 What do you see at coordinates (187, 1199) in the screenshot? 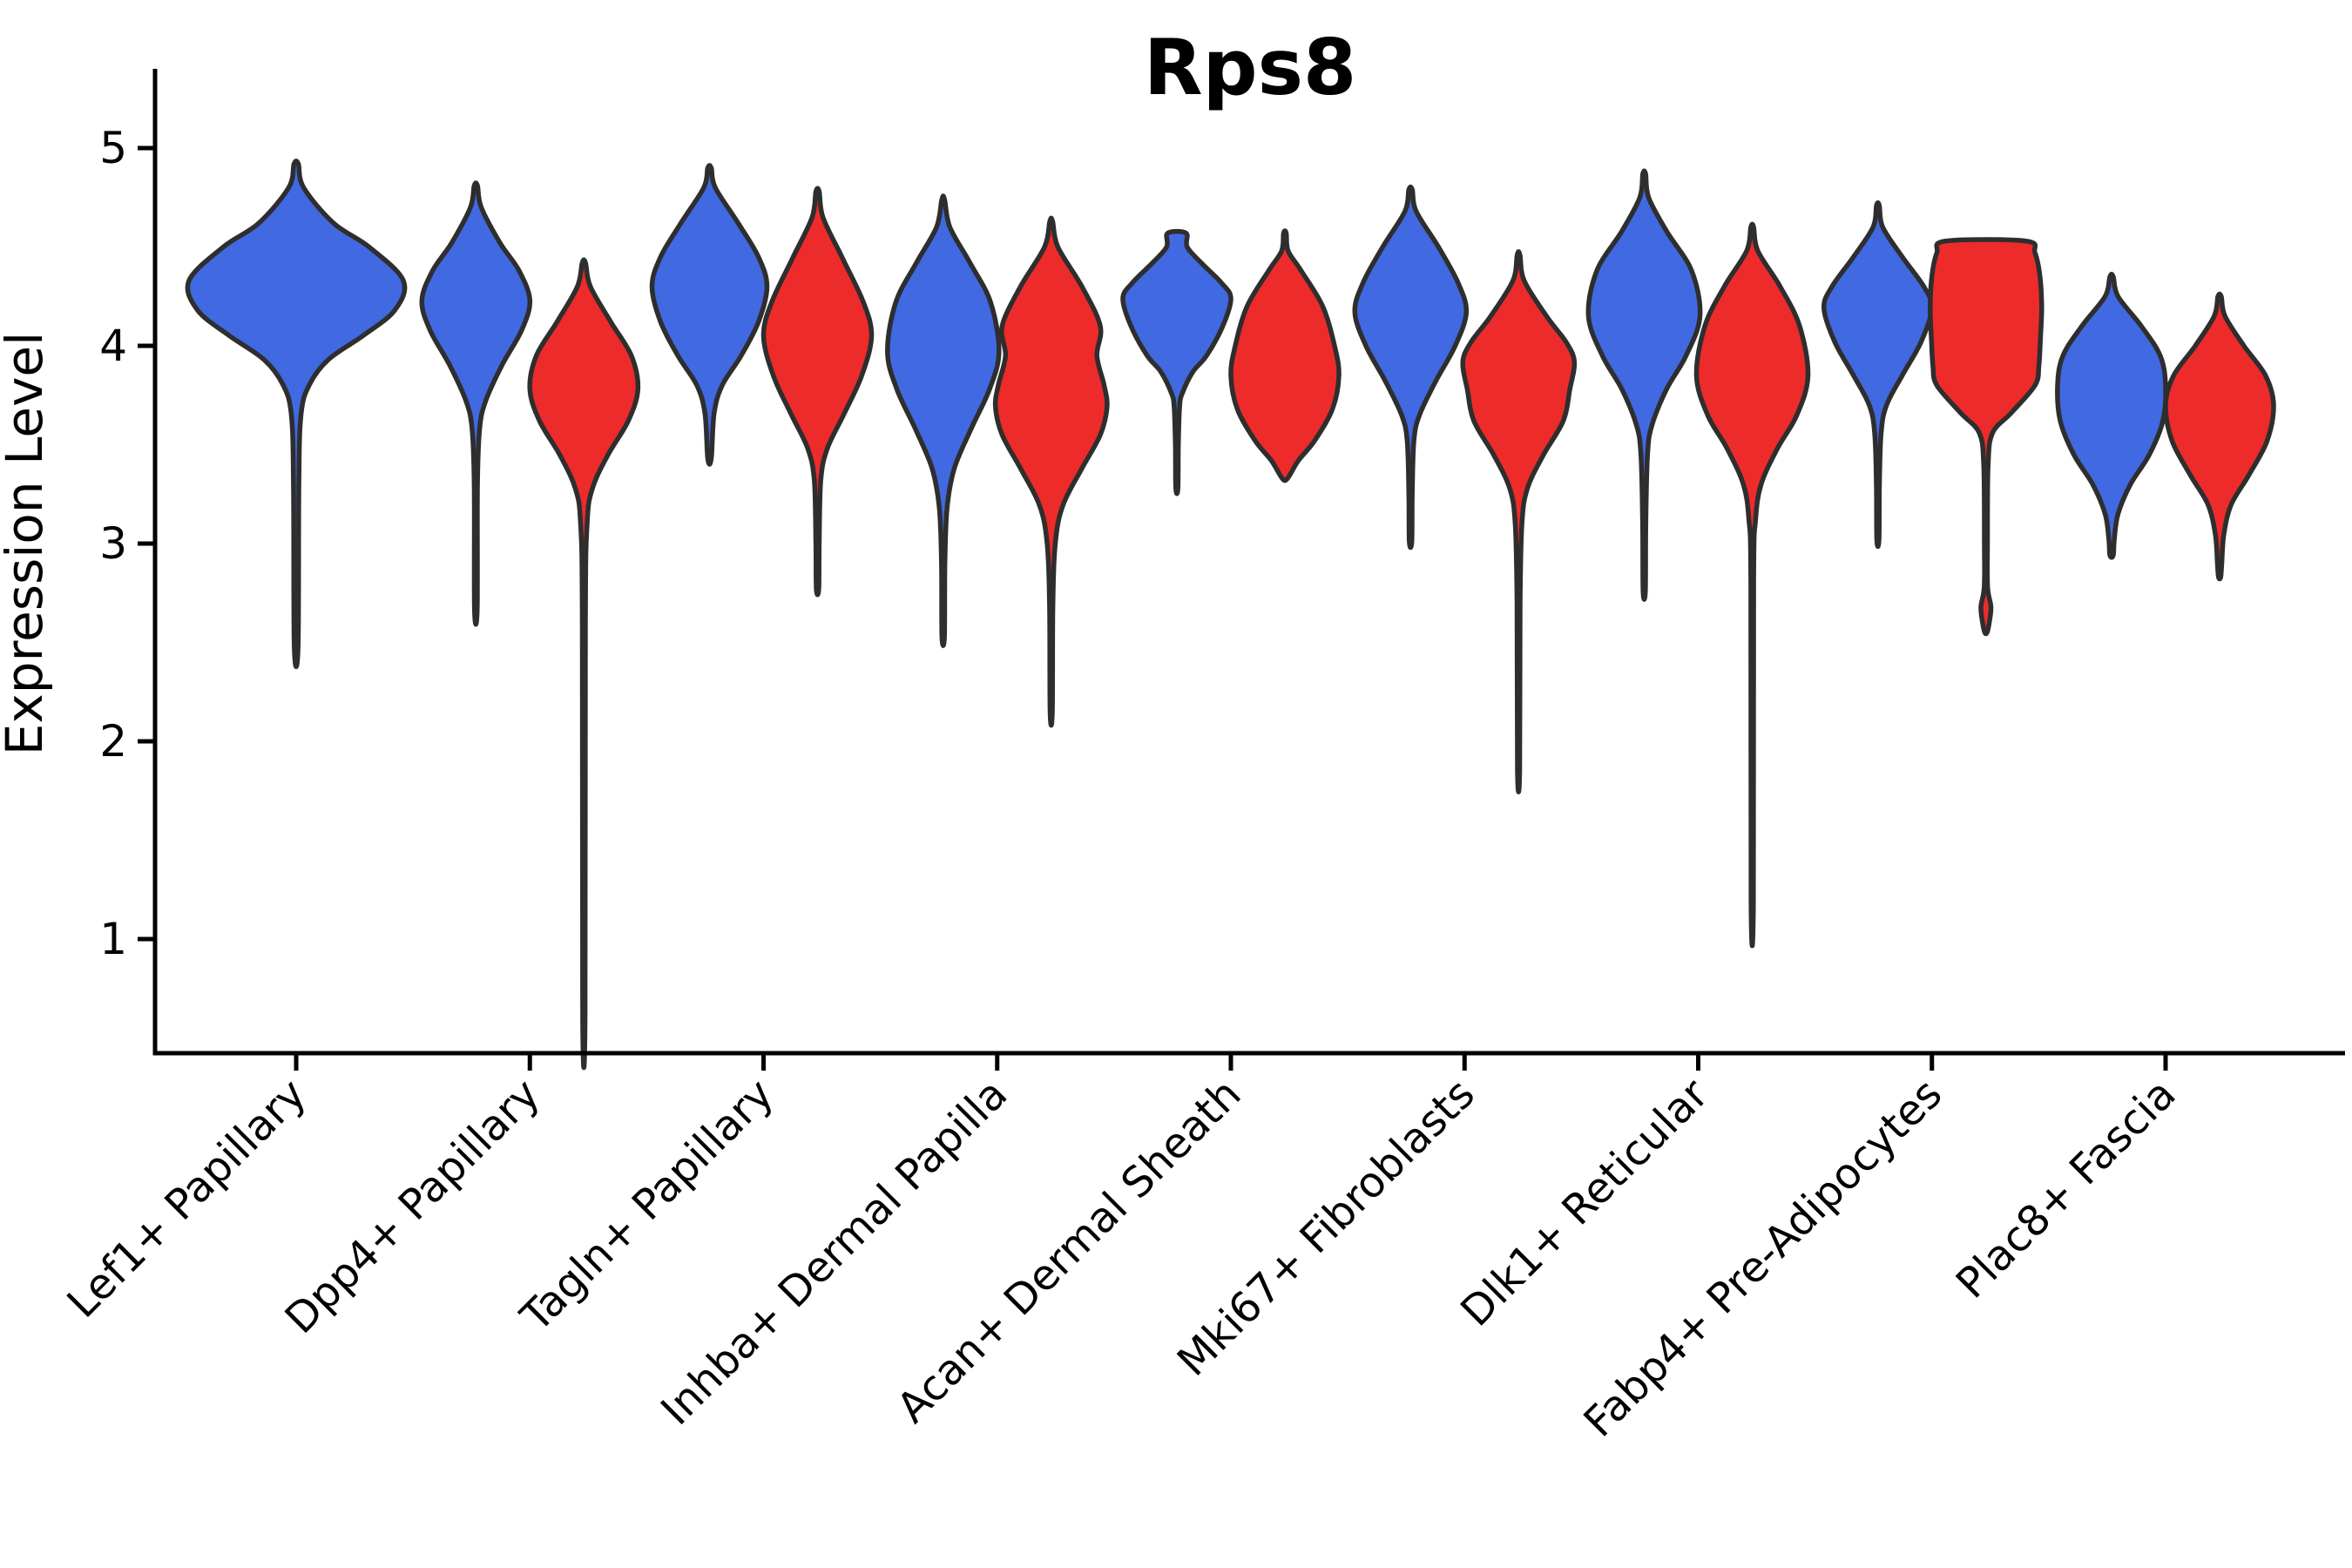
I see `x-tick-label: Lef1+ Papillary` at bounding box center [187, 1199].